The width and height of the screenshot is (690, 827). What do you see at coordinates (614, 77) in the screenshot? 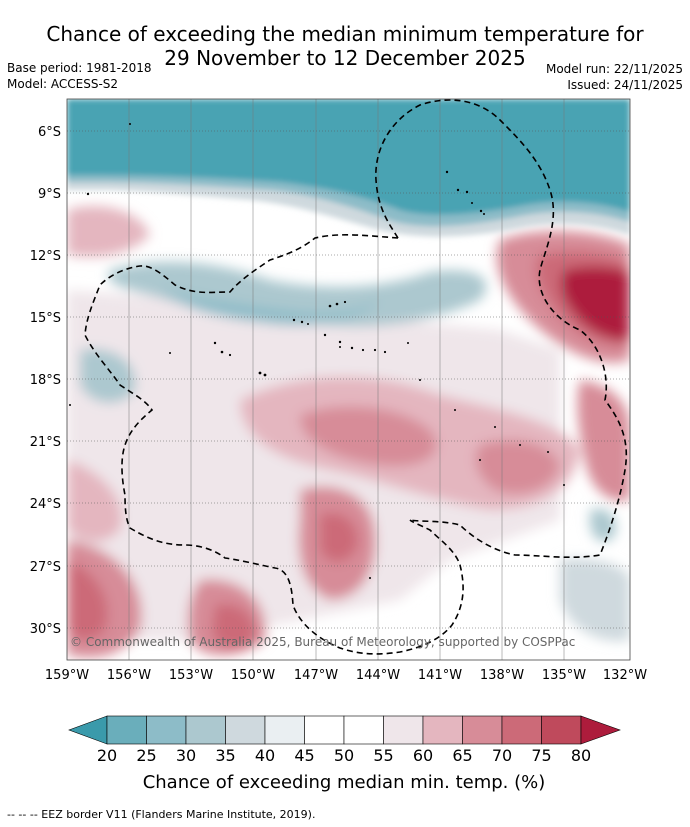
I see `meta-right: Model run: 22/11/2025 Issued: 24/11/2025` at bounding box center [614, 77].